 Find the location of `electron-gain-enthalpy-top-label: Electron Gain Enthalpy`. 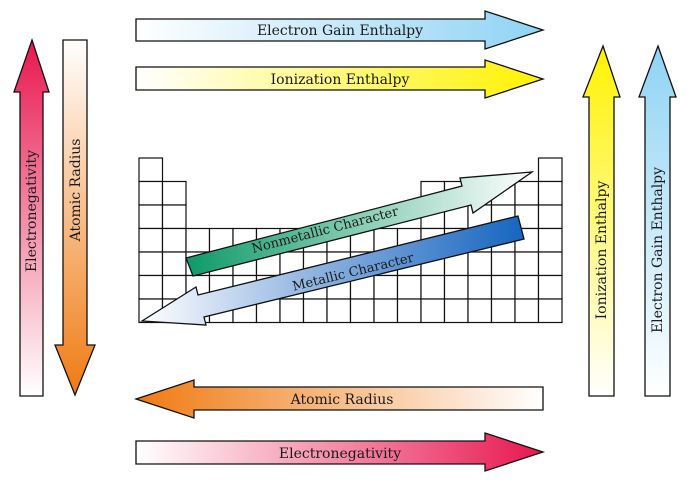

electron-gain-enthalpy-top-label: Electron Gain Enthalpy is located at coordinates (340, 31).